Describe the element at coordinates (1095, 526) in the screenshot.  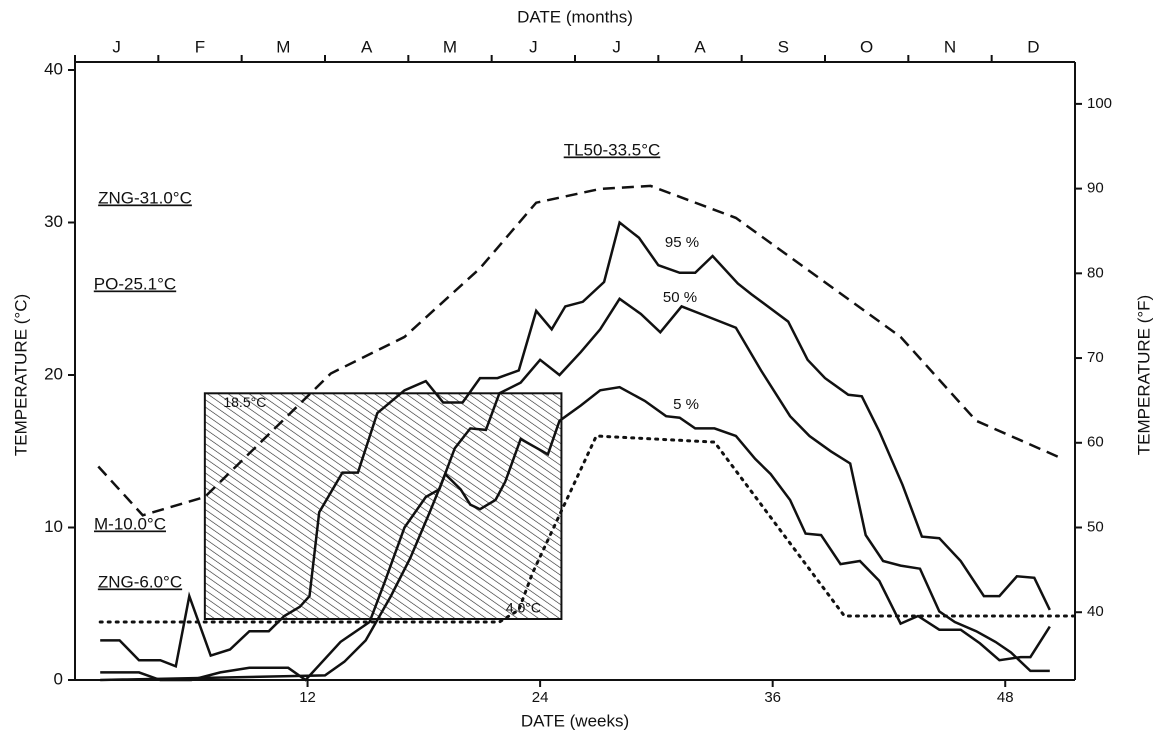
I see `y2-tick-label: 50` at that location.